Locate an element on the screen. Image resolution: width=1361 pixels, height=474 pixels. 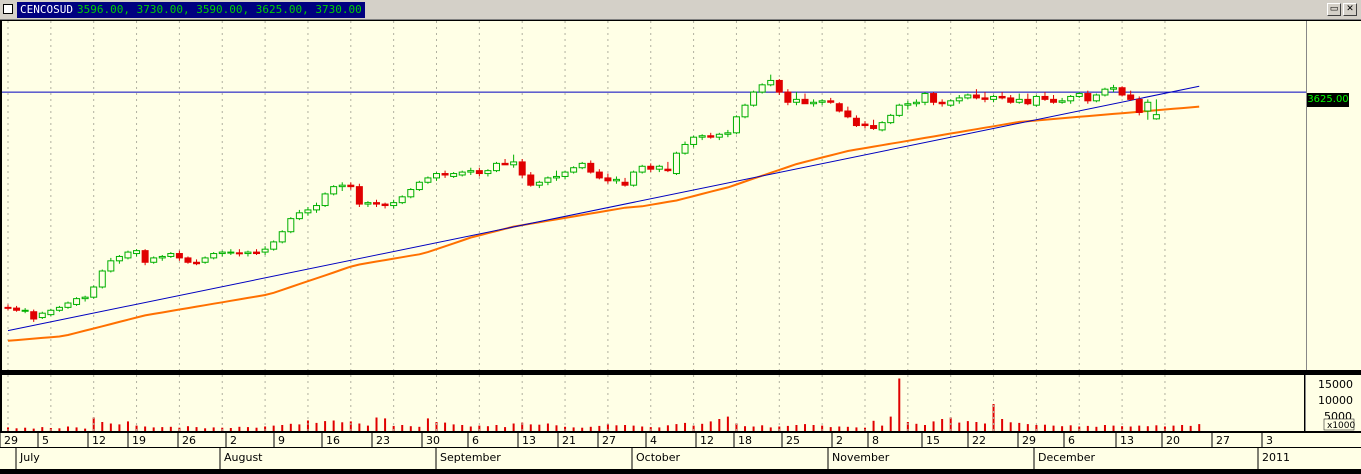
panel-divider is located at coordinates (680, 372).